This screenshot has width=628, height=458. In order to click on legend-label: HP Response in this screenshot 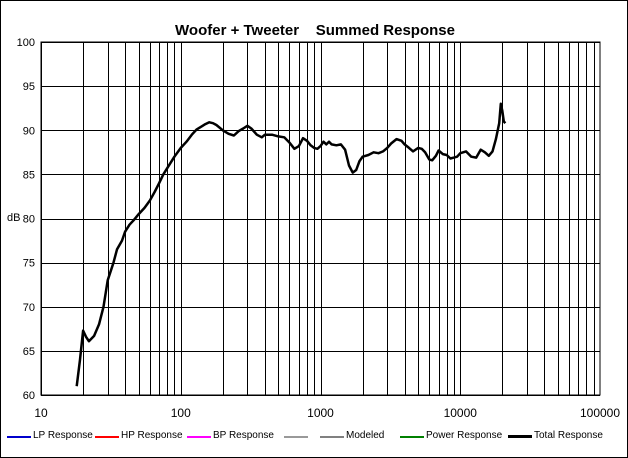, I will do `click(152, 435)`.